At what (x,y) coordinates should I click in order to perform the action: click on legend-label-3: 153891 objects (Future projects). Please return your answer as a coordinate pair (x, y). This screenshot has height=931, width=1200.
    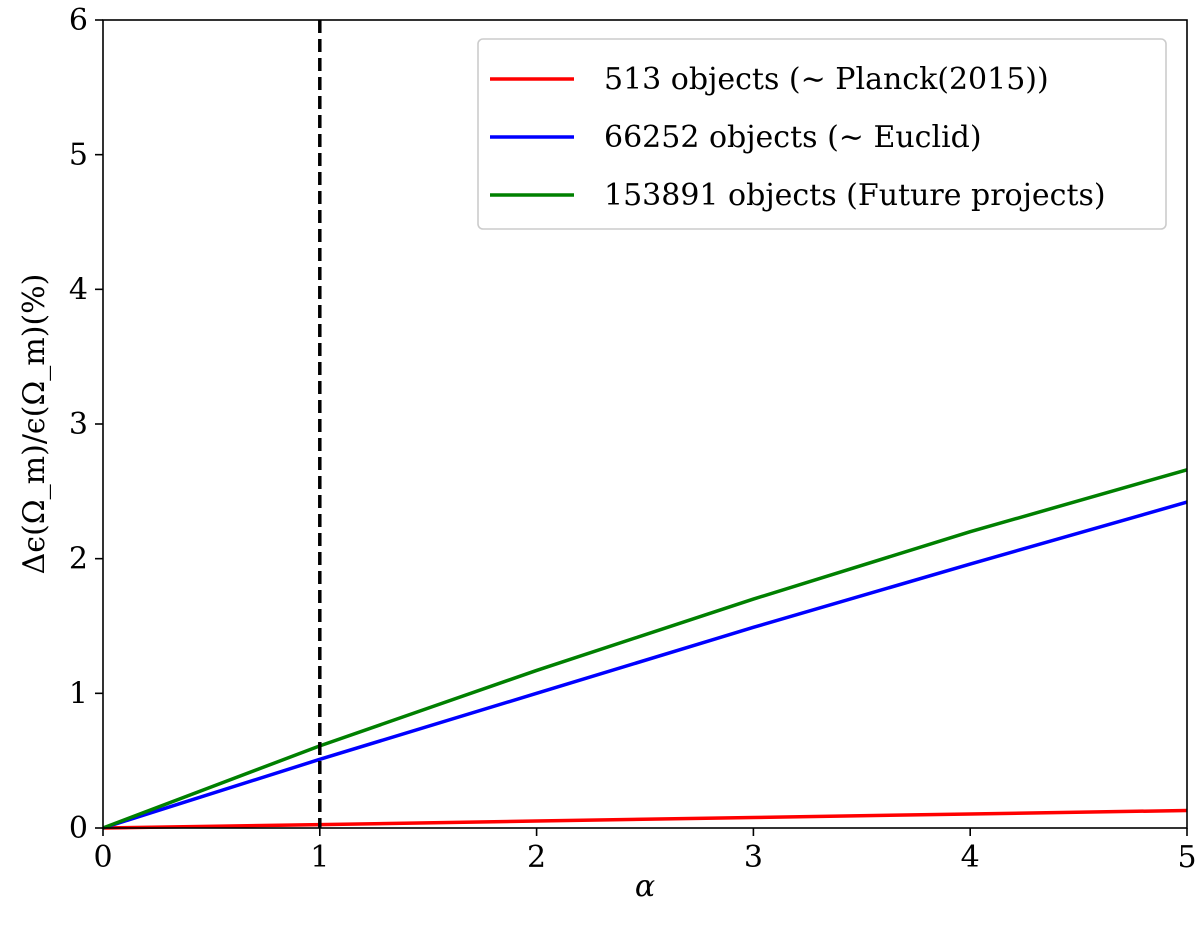
    Looking at the image, I should click on (855, 195).